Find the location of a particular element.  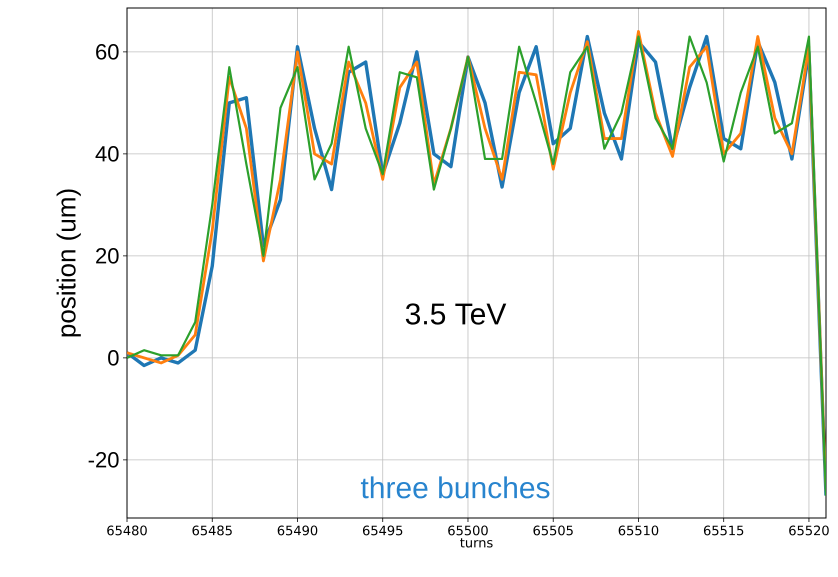

x-tick-label: 65510 is located at coordinates (638, 531).